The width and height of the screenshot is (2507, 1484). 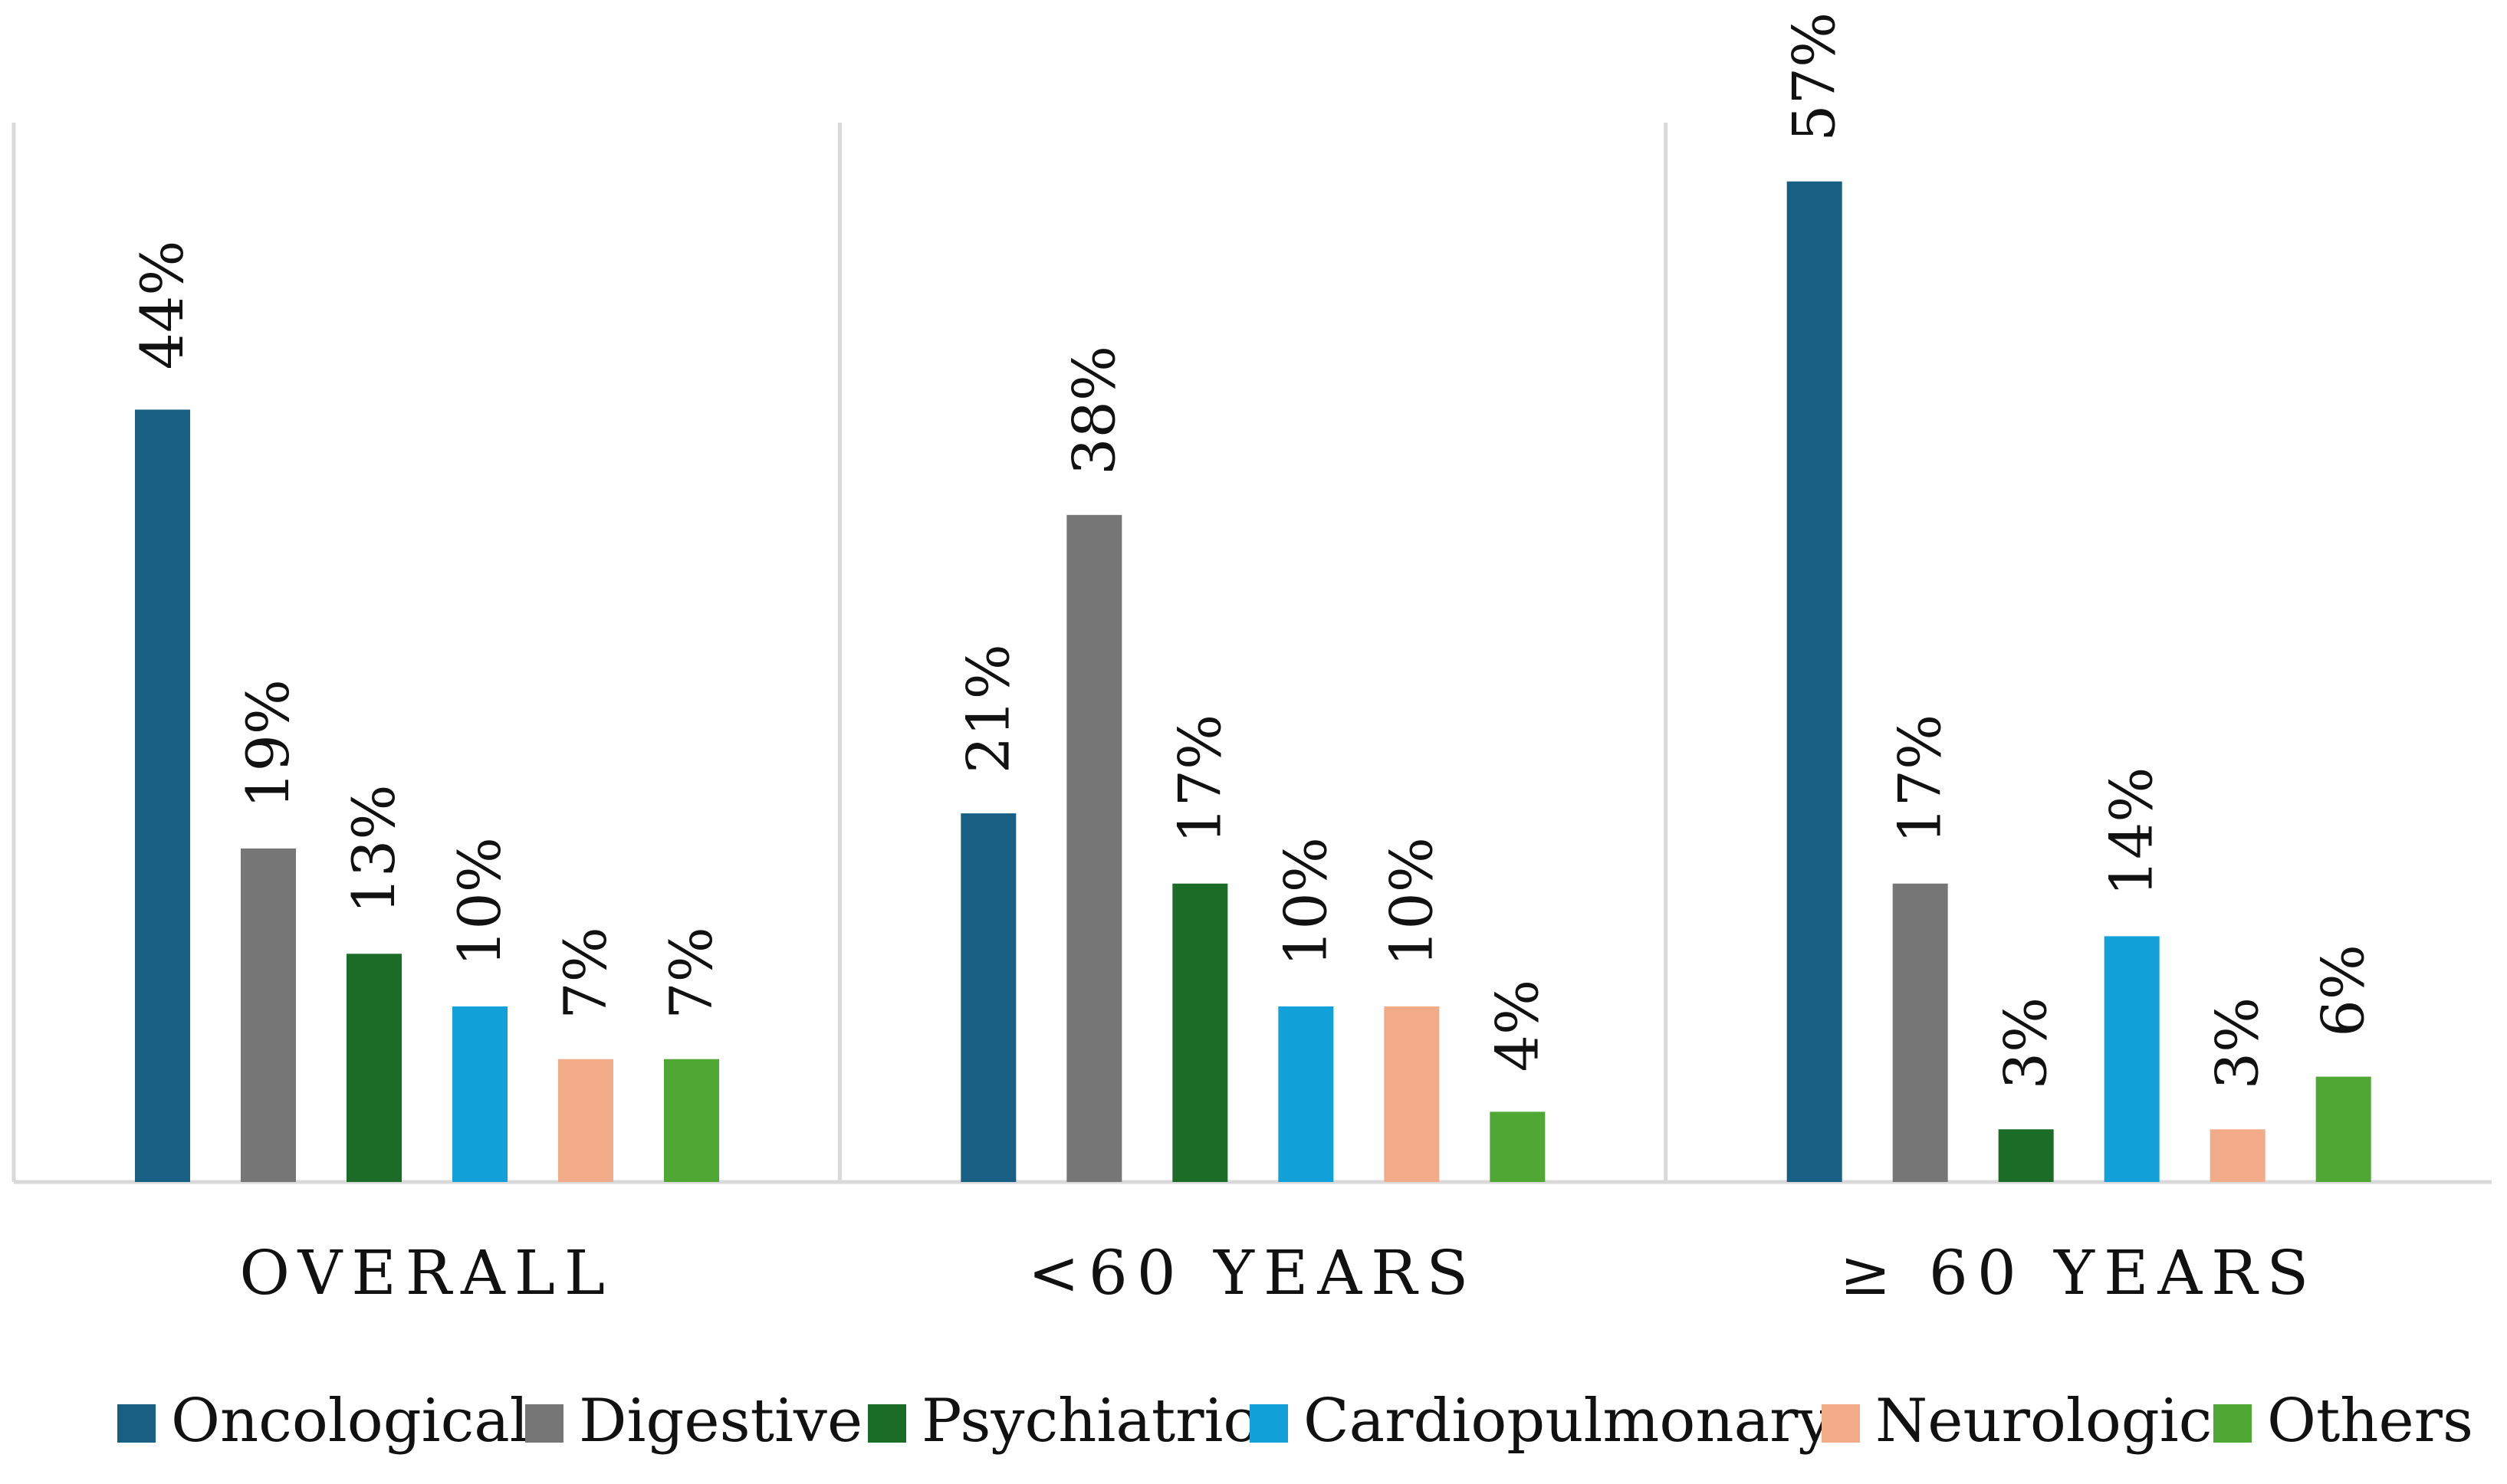 I want to click on value-label: 57%, so click(x=1814, y=77).